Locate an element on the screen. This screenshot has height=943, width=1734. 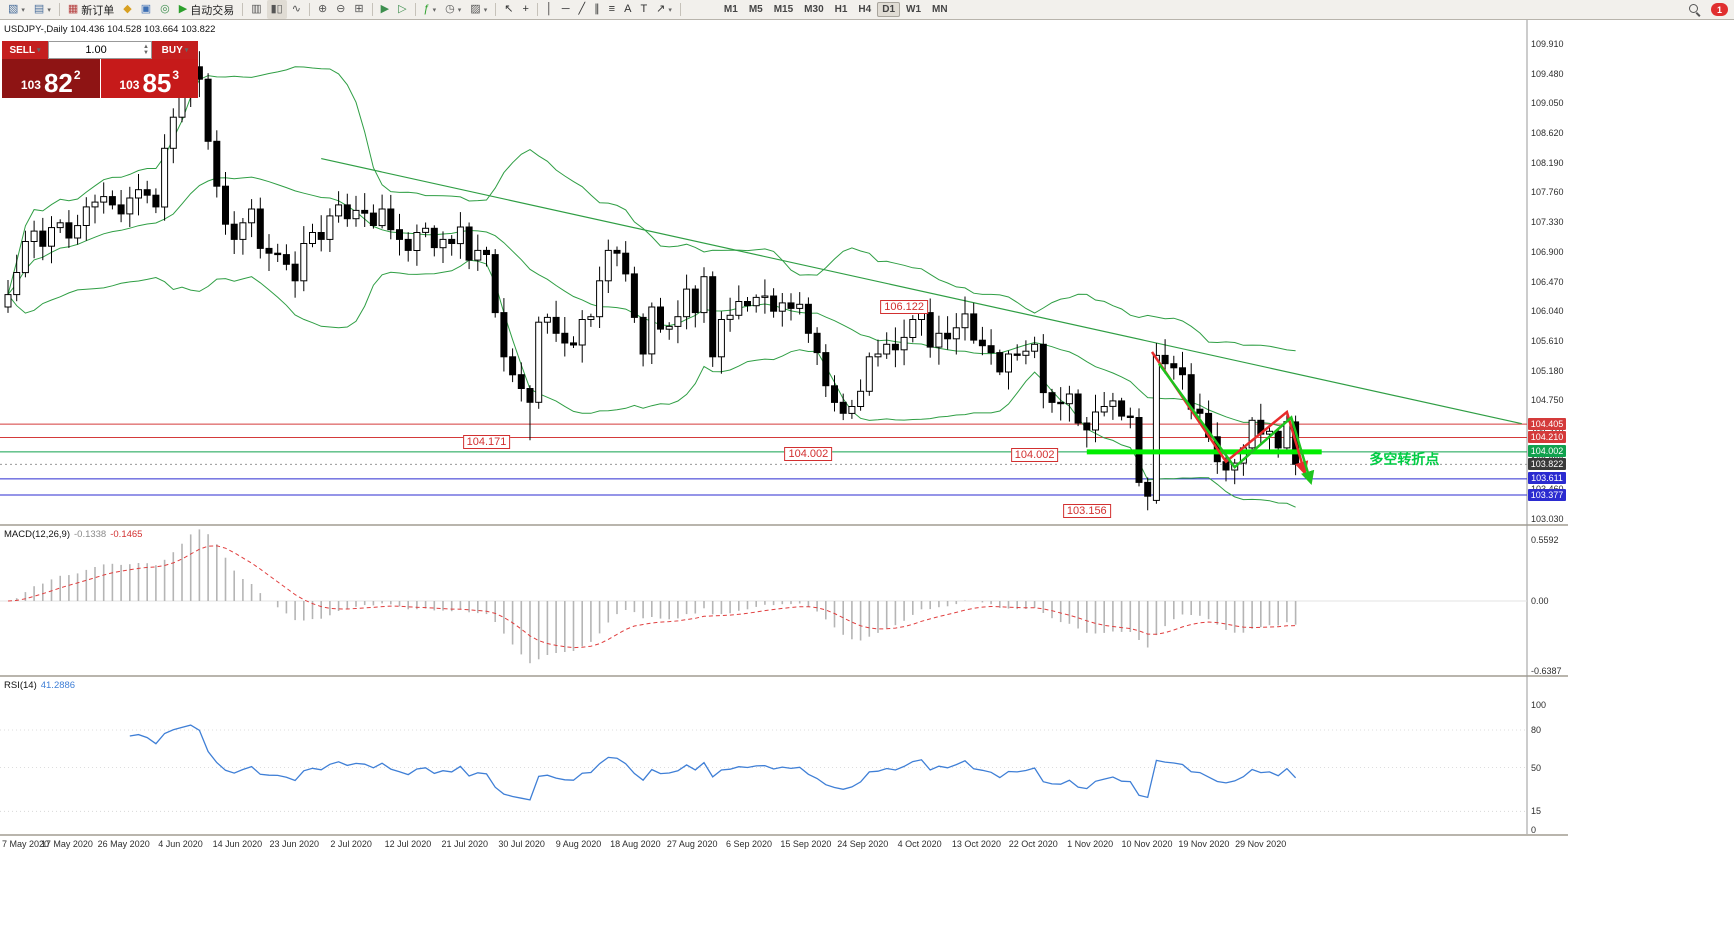
buy-button: BUY ▾ is located at coordinates (175, 50).